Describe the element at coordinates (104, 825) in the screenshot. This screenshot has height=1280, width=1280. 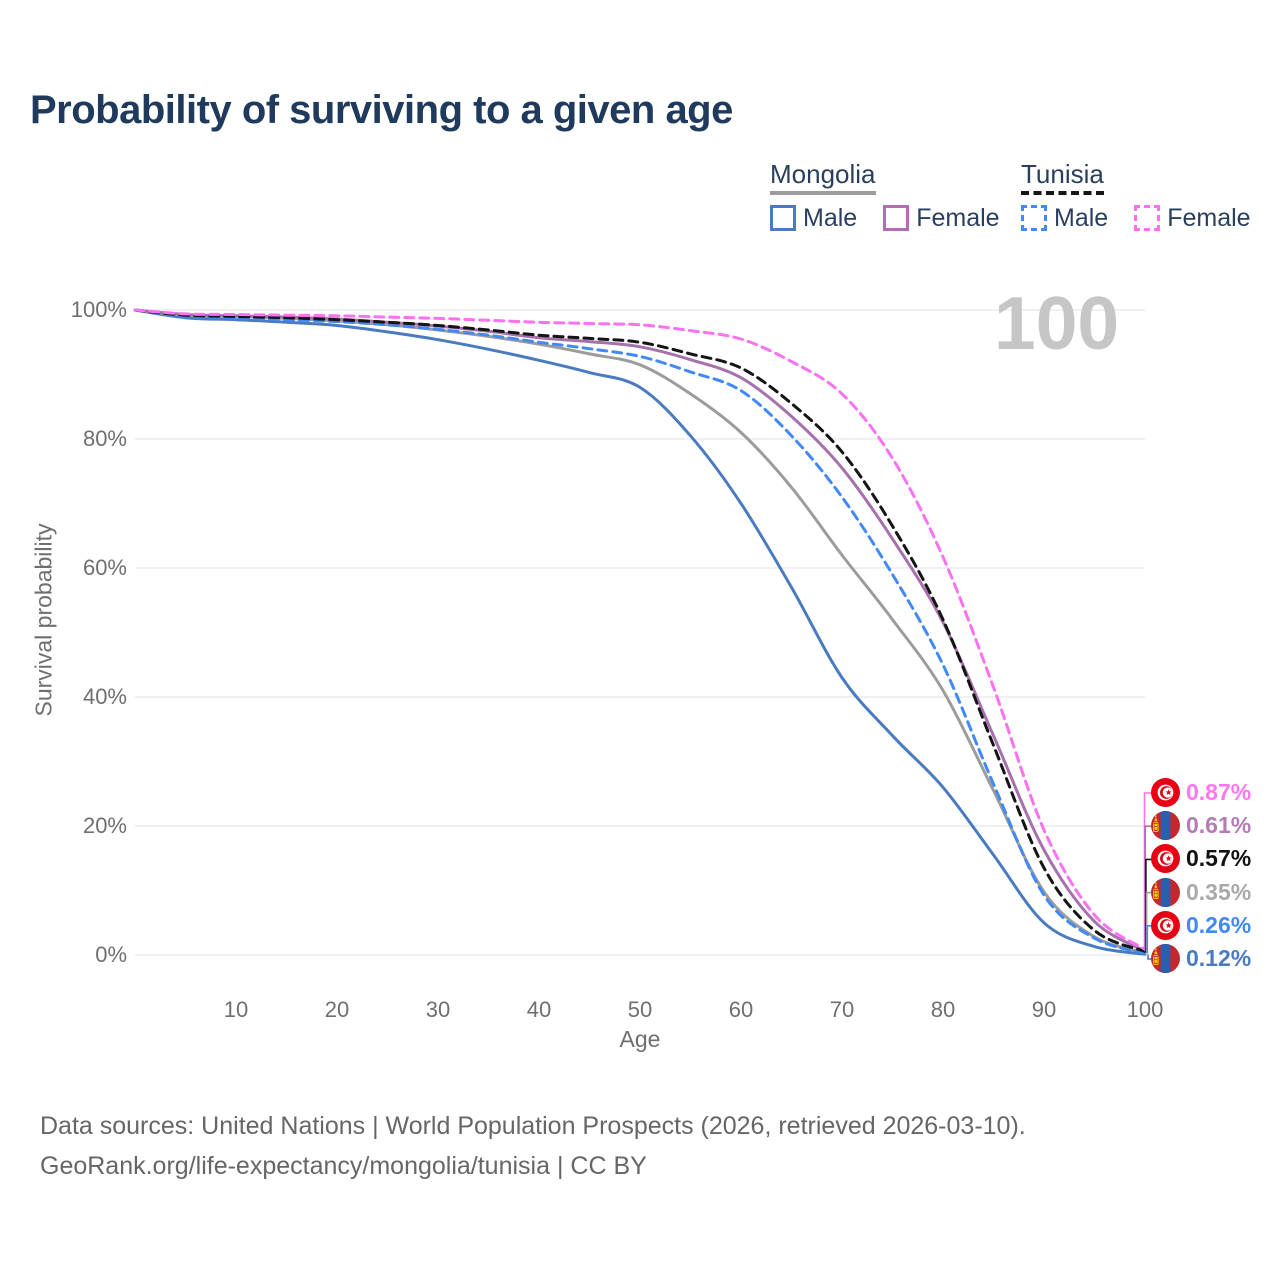
I see `y-tick-label: 20%` at that location.